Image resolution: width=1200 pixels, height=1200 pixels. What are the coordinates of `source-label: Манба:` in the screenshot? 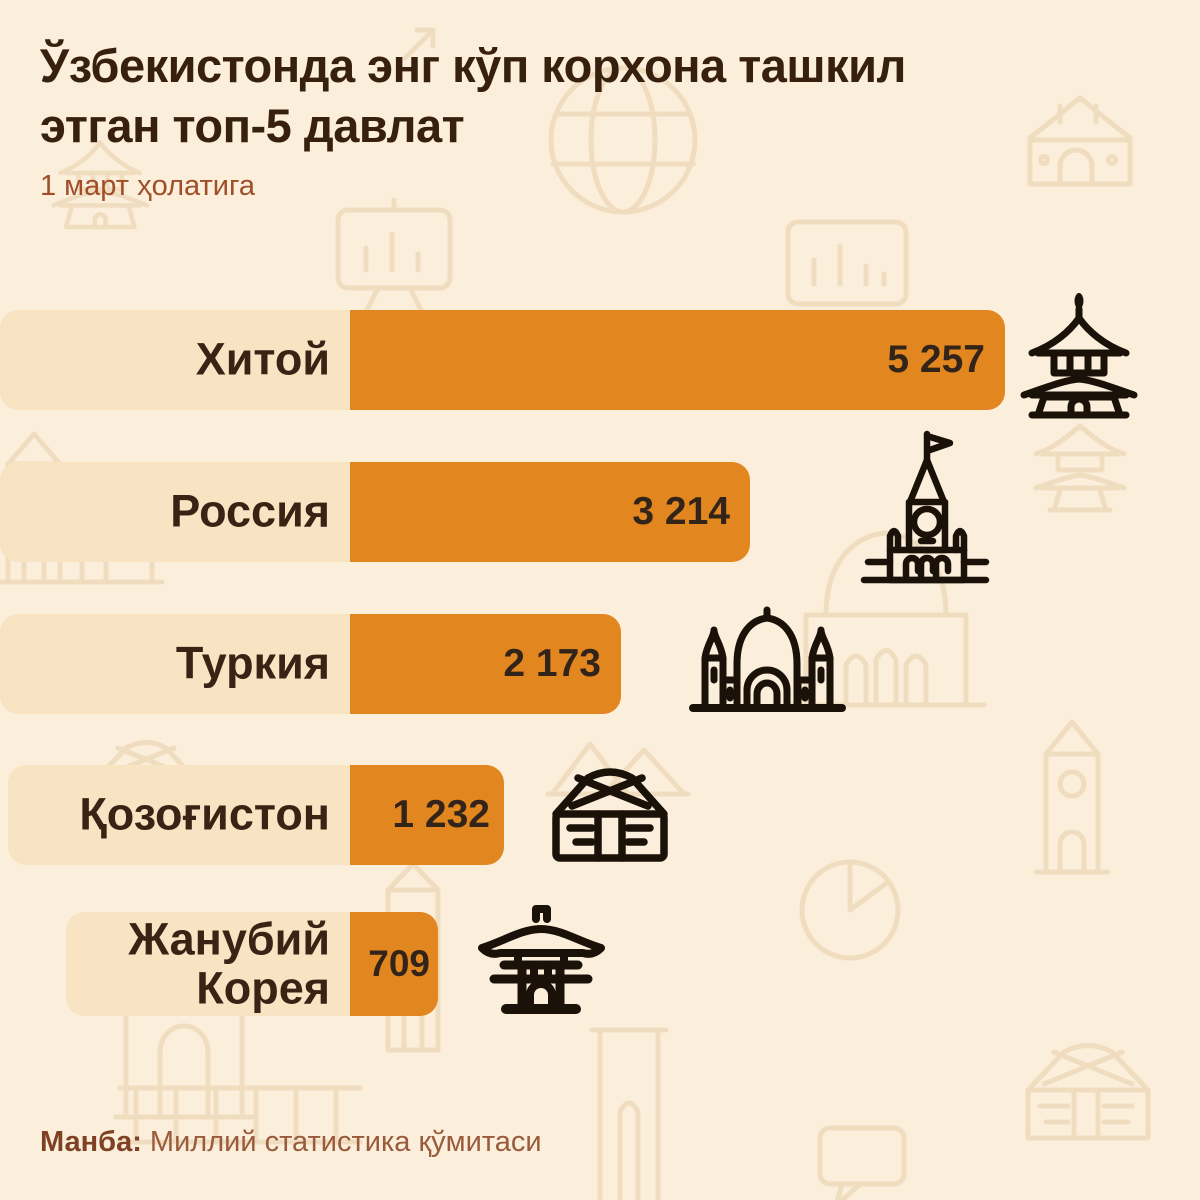 It's located at (91, 1142).